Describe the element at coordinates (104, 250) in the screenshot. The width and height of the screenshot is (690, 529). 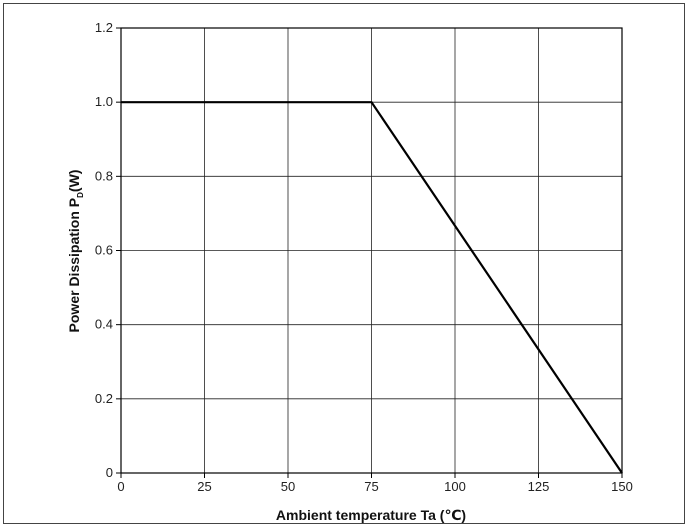
I see `y-tick-label: 0.6` at that location.